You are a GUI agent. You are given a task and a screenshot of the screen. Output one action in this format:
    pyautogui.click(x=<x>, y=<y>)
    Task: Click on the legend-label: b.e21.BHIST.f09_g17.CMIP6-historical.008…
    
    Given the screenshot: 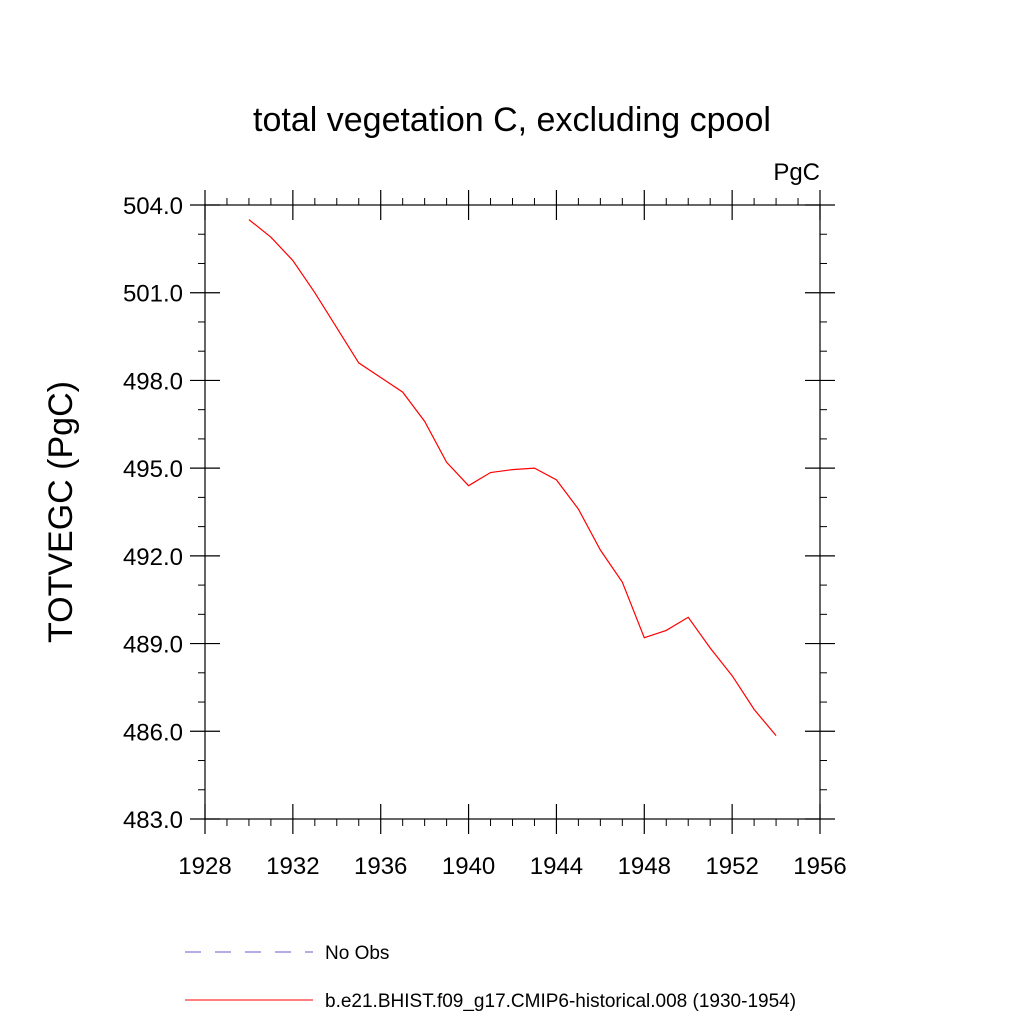 What is the action you would take?
    pyautogui.click(x=560, y=1001)
    